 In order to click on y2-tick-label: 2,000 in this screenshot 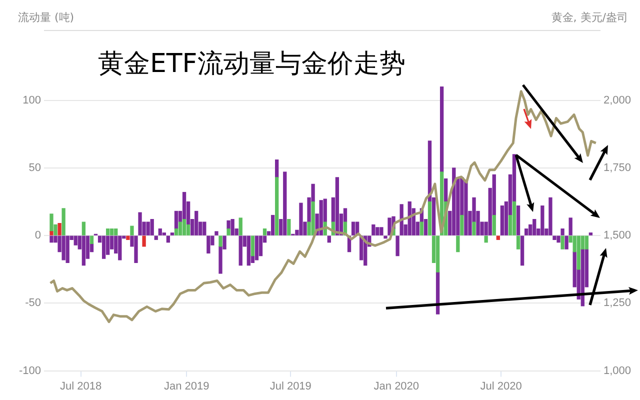, I will do `click(617, 100)`.